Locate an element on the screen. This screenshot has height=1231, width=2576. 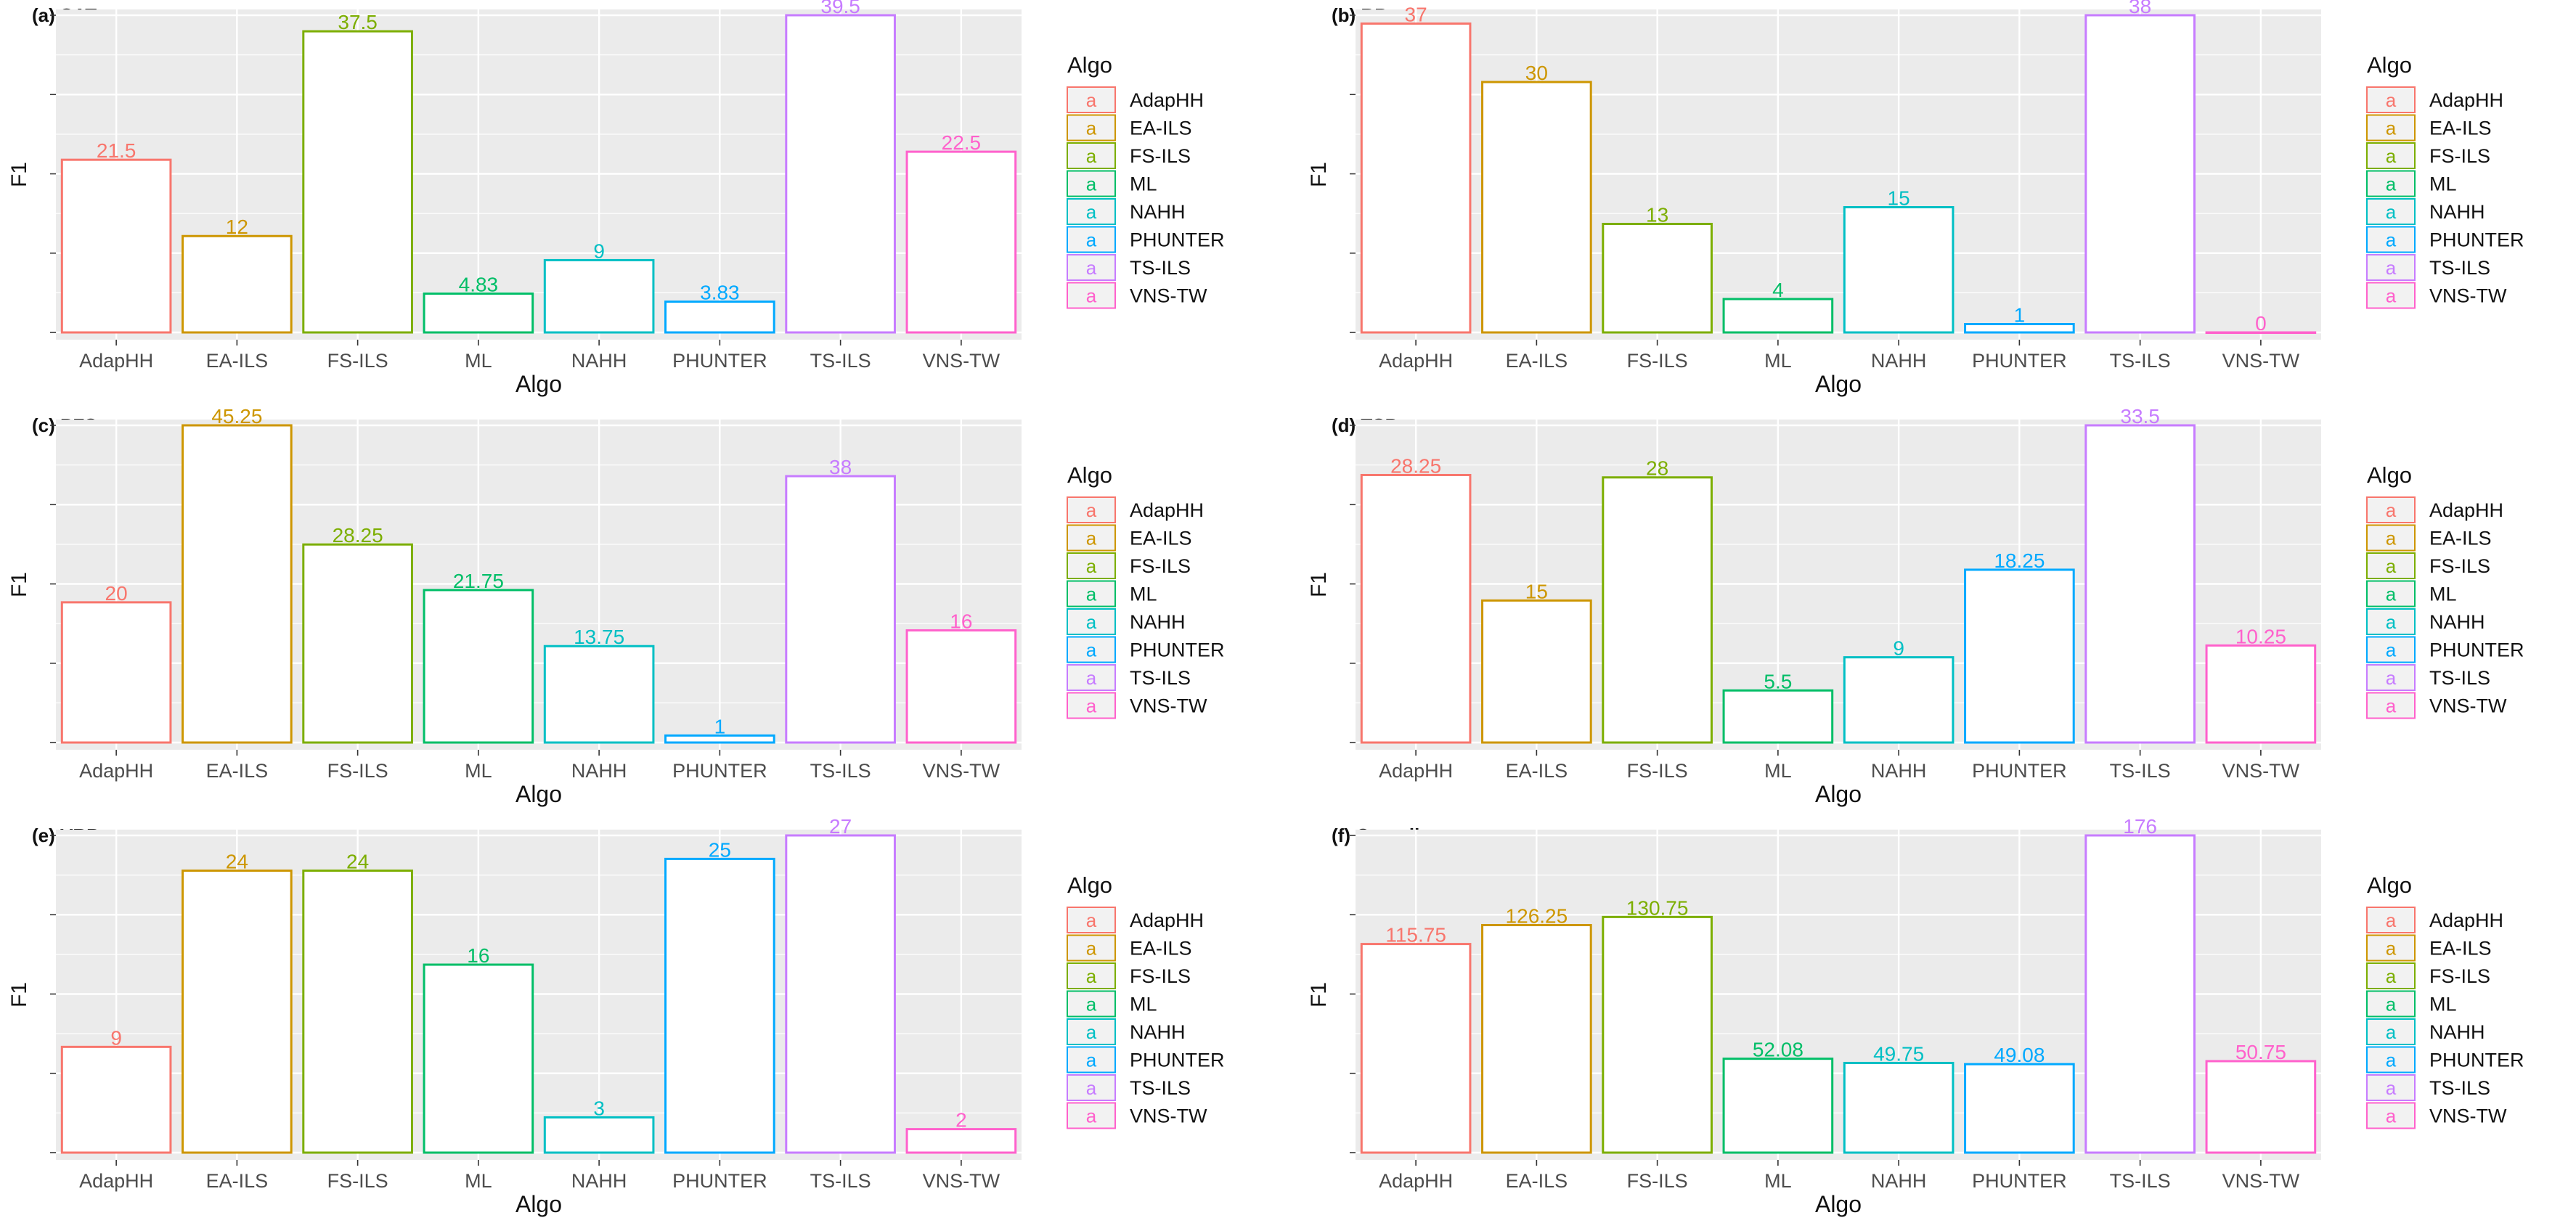
panel-d-tsp-legend-label-vns-tw: VNS-TW is located at coordinates (2468, 706).